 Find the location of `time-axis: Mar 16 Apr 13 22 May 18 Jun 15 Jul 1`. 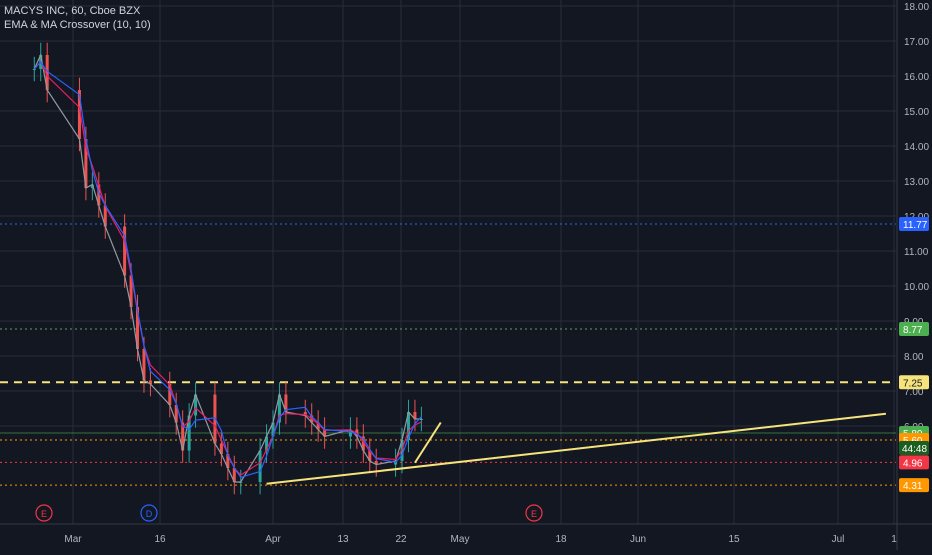

time-axis: Mar 16 Apr 13 22 May 18 Jun 15 Jul 1 is located at coordinates (480, 539).